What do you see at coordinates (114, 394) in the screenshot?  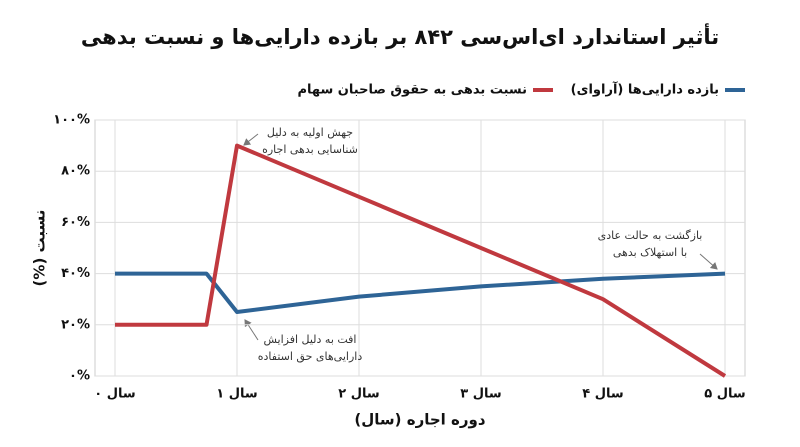 I see `x-tick-label: سال ۰` at bounding box center [114, 394].